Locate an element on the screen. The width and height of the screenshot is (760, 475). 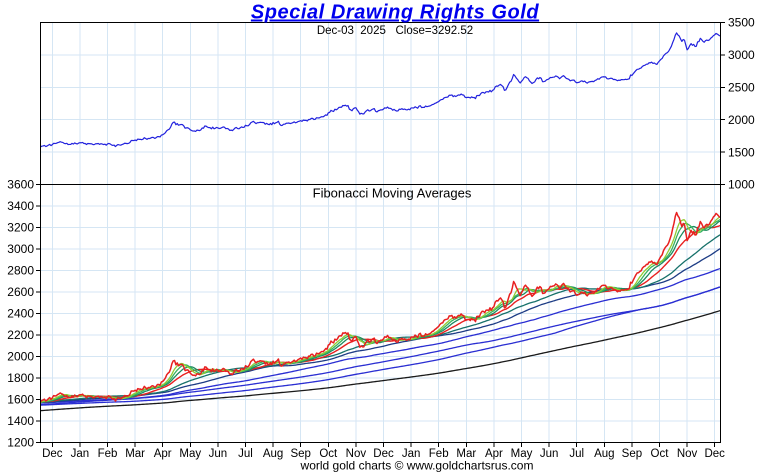
svg-text: 1000 is located at coordinates (741, 185).